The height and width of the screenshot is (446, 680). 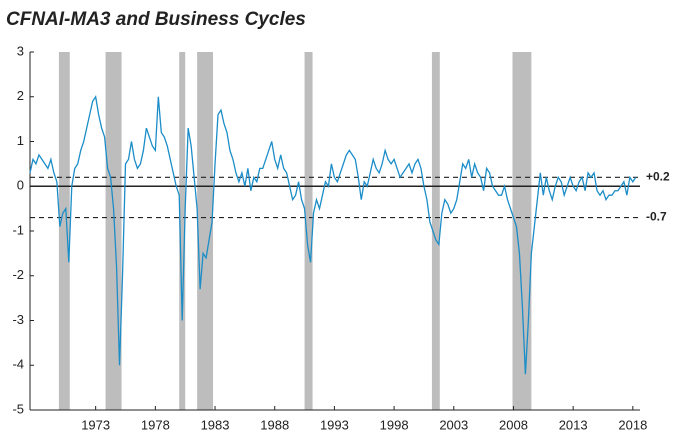 What do you see at coordinates (658, 176) in the screenshot?
I see `reference-label: +0.2` at bounding box center [658, 176].